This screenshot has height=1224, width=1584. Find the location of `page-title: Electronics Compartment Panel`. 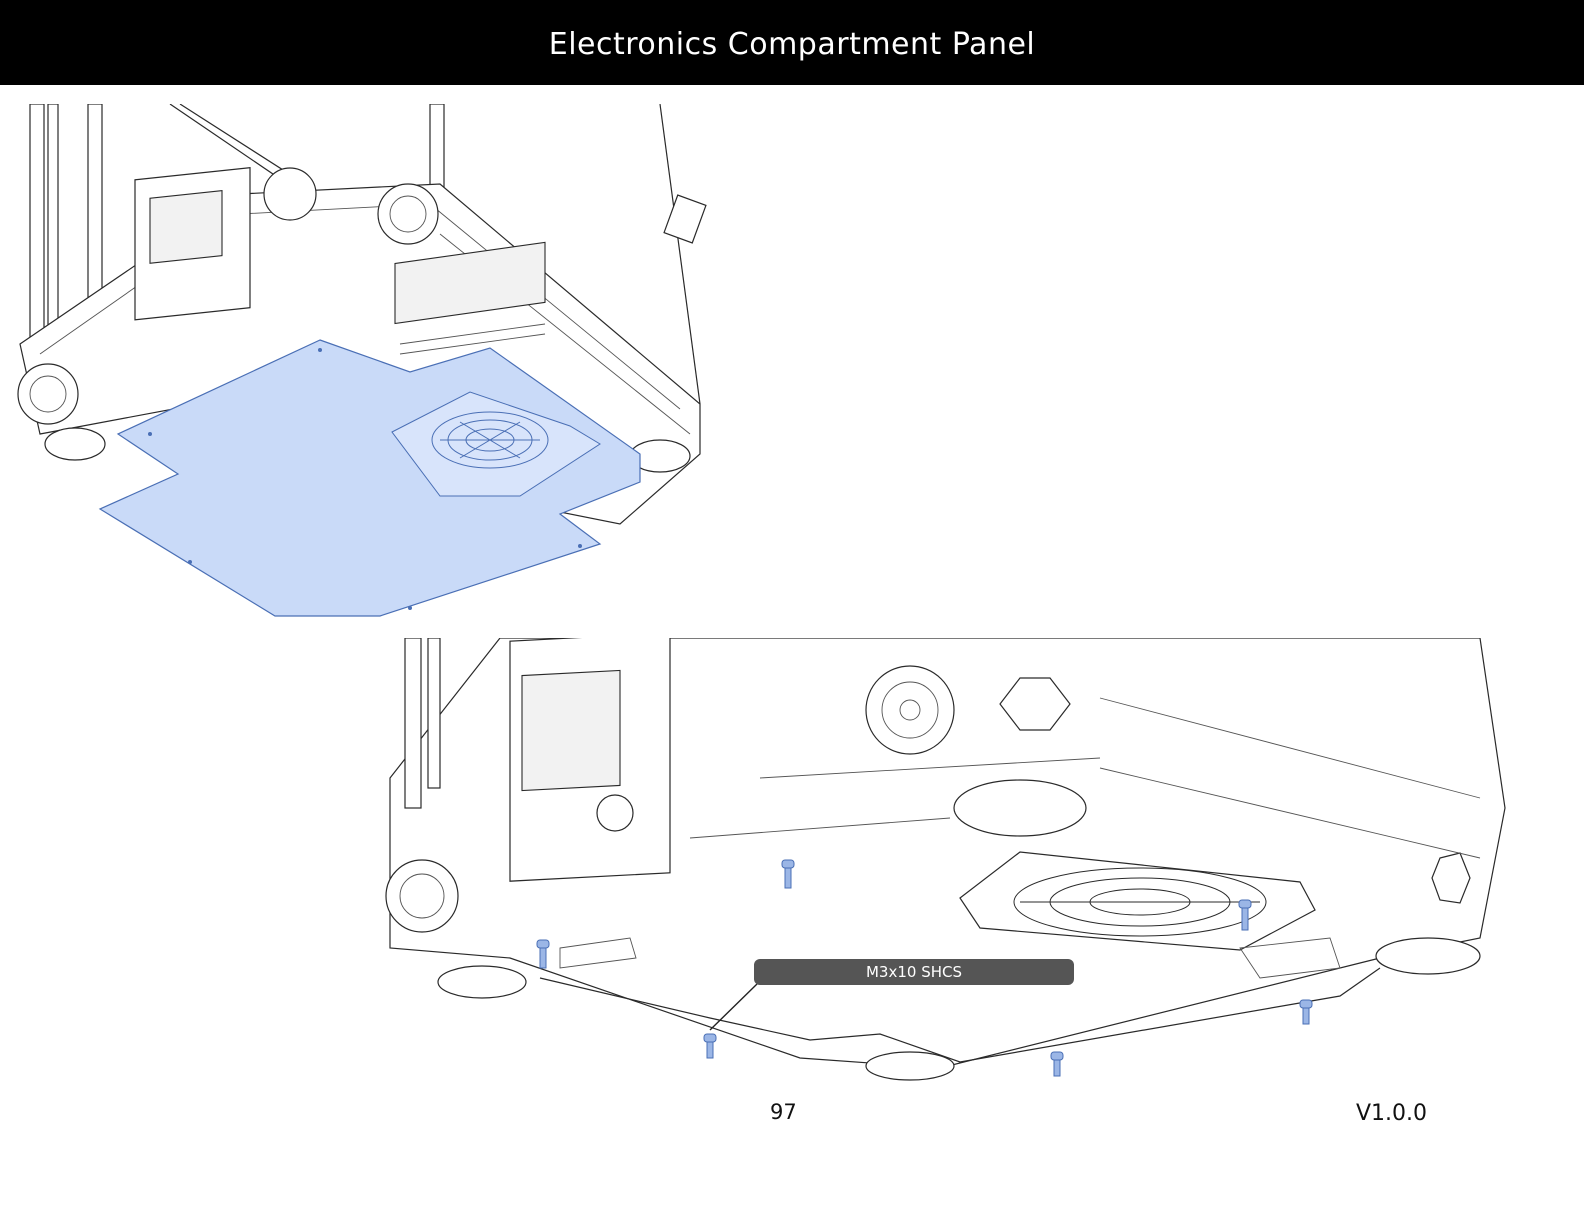

page-title: Electronics Compartment Panel is located at coordinates (792, 44).